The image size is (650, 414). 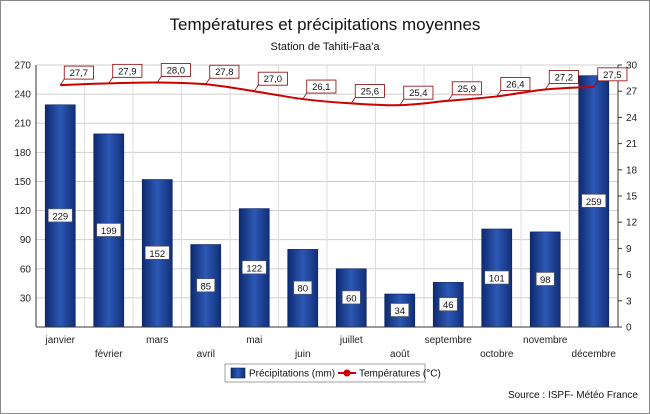 What do you see at coordinates (573, 395) in the screenshot?
I see `source-note: Source : ISPF- Météo France` at bounding box center [573, 395].